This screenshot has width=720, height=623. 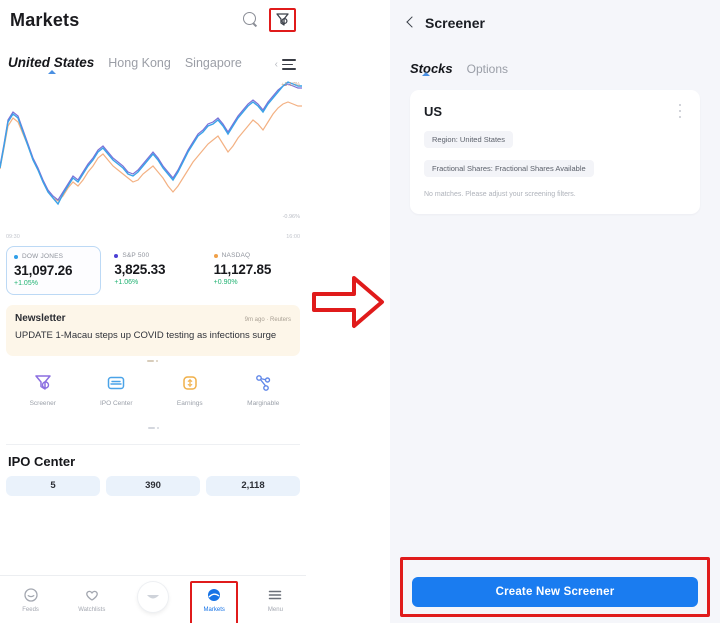 I want to click on tabs-right-actions: ‹, so click(x=285, y=65).